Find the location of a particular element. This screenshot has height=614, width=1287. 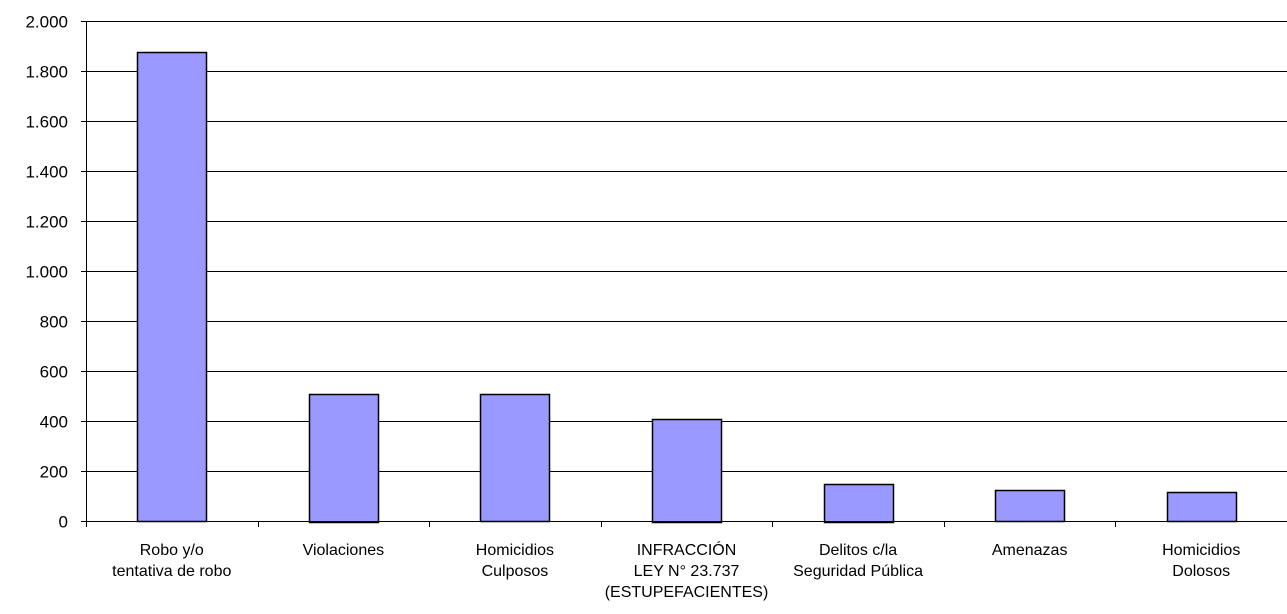

x-tick-label: Amenazas is located at coordinates (1030, 550).